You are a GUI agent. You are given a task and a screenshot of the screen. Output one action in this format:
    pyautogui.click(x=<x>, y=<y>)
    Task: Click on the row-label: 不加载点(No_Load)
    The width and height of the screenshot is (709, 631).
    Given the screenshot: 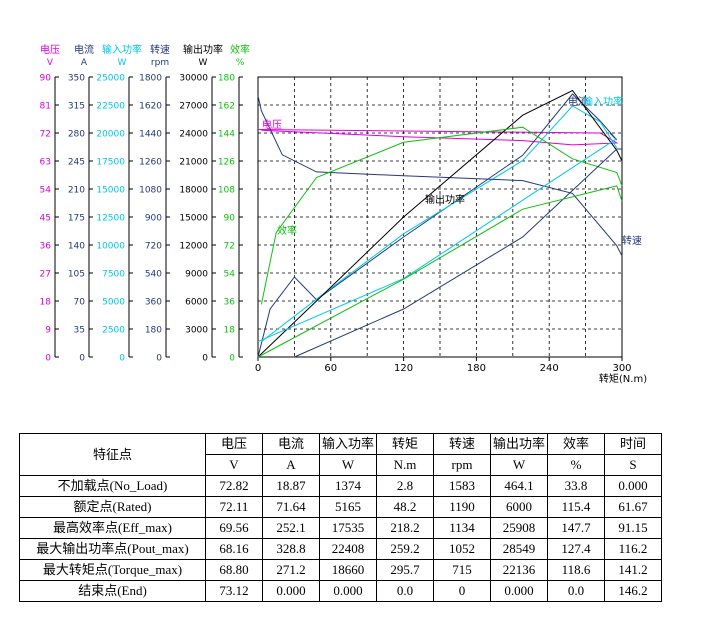 What is the action you would take?
    pyautogui.click(x=112, y=486)
    